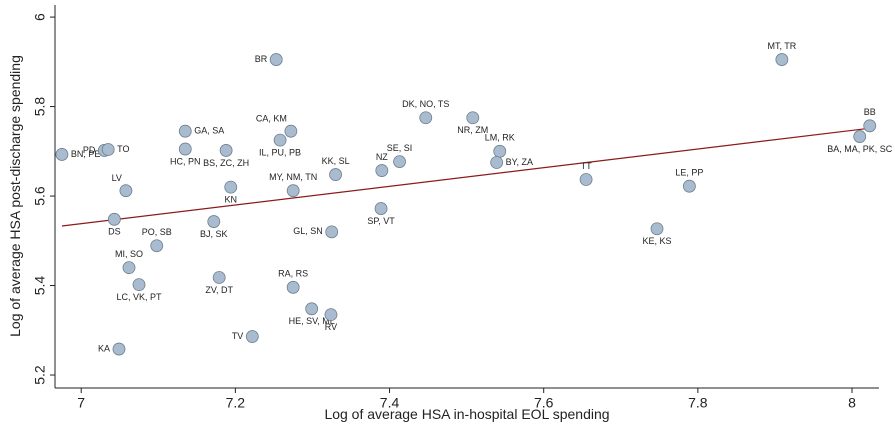 The image size is (895, 430). What do you see at coordinates (209, 131) in the screenshot?
I see `point-label: GA, SA` at bounding box center [209, 131].